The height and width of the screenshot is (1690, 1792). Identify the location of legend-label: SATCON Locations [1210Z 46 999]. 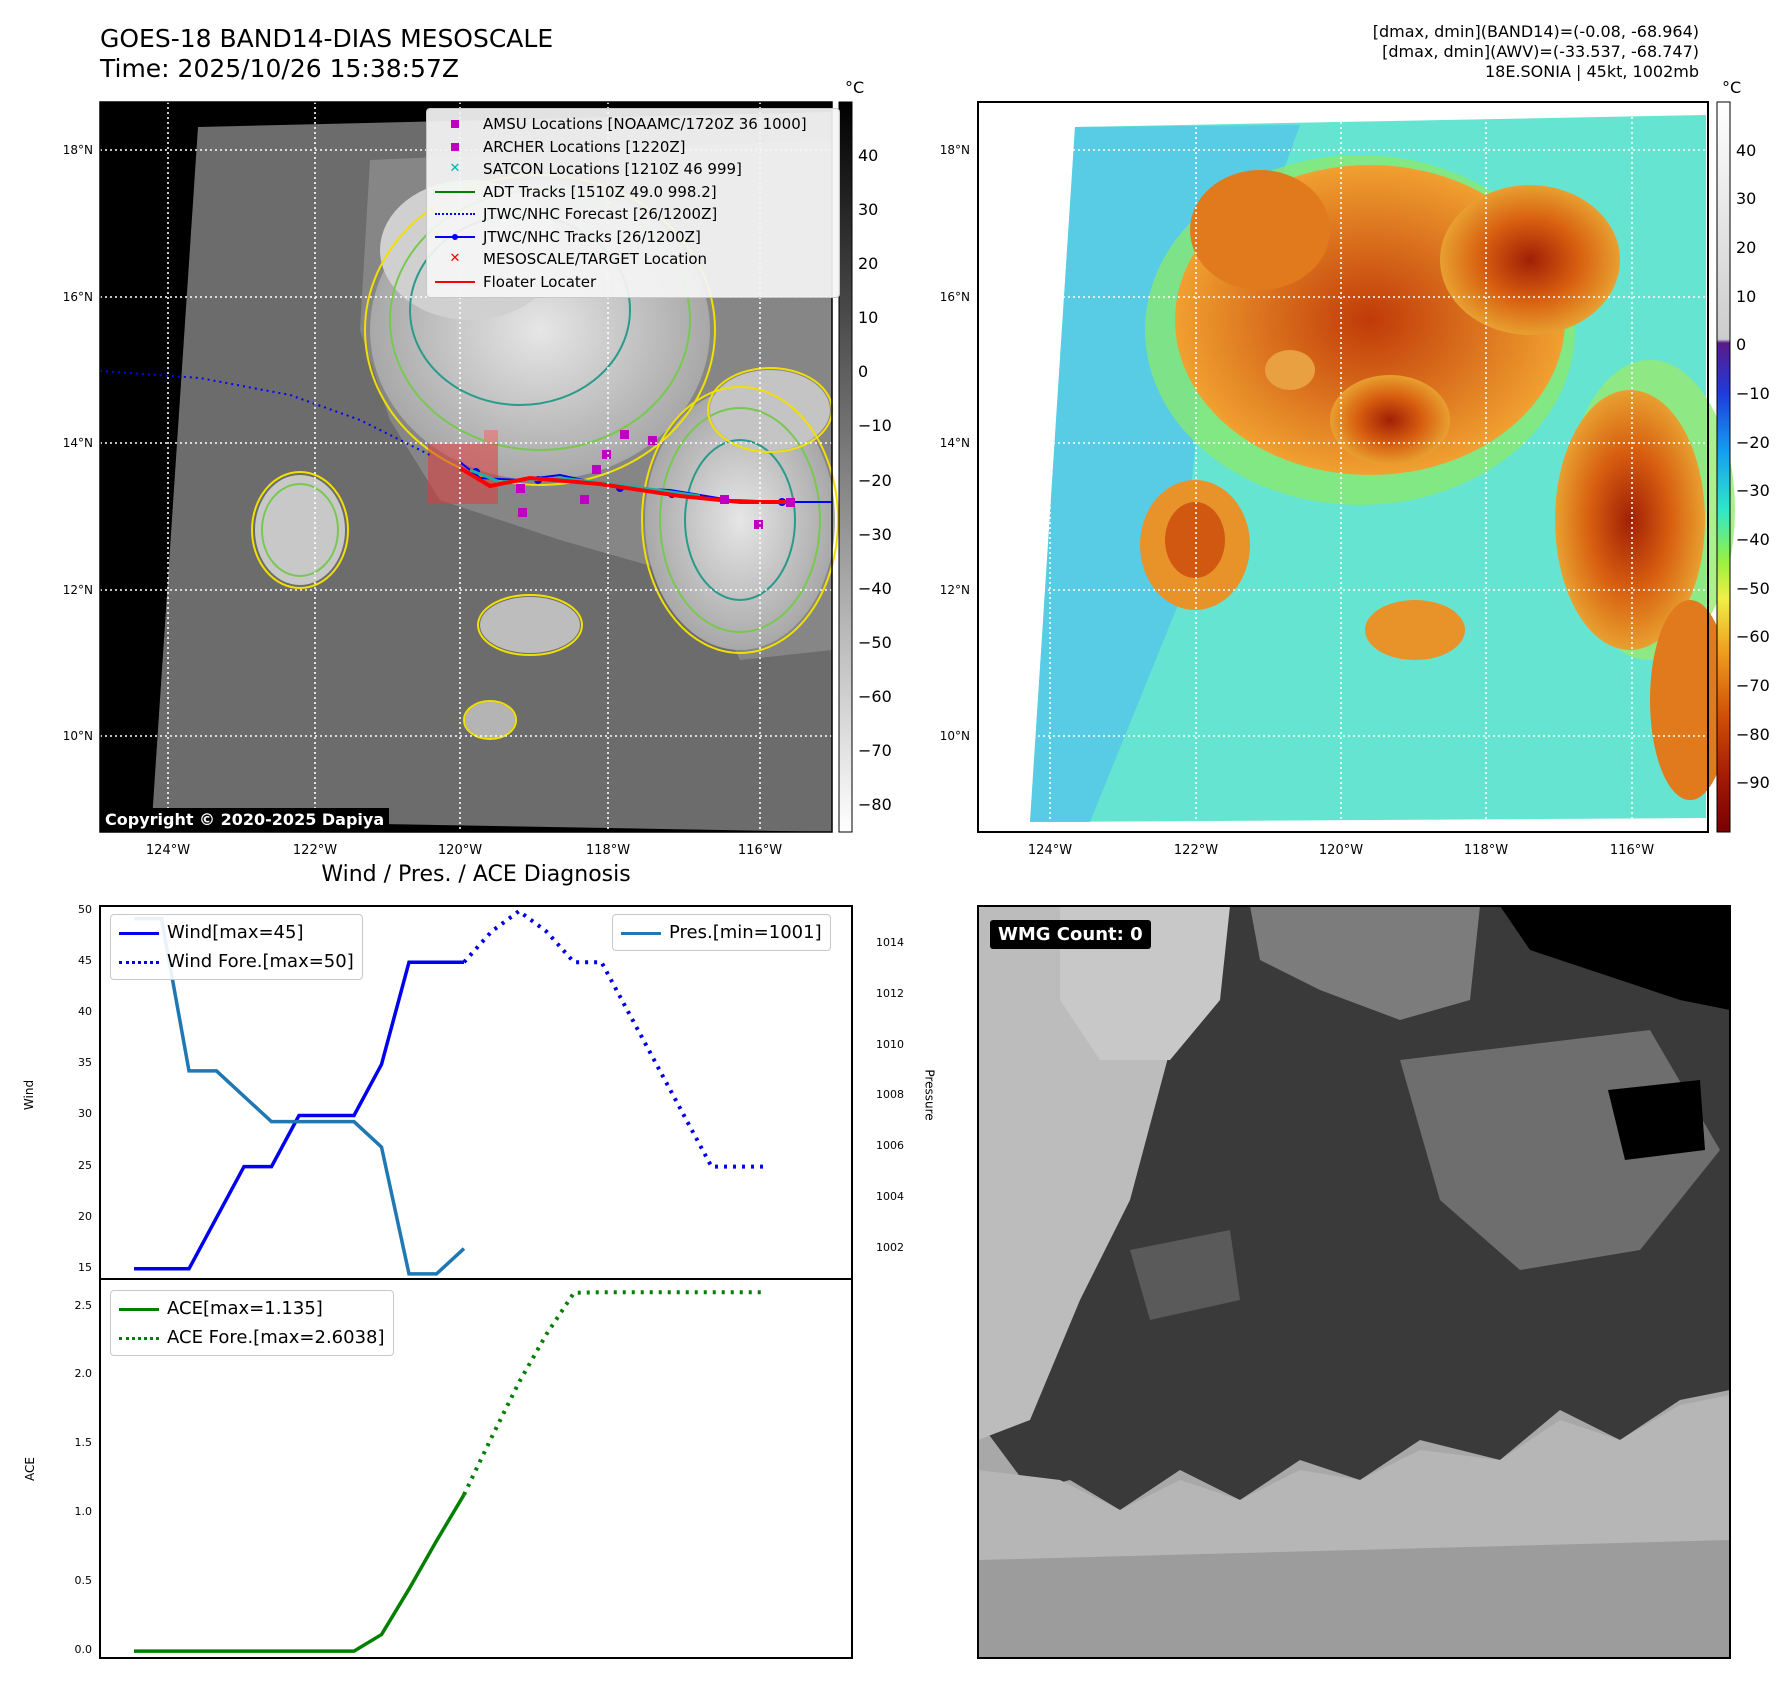
(612, 169).